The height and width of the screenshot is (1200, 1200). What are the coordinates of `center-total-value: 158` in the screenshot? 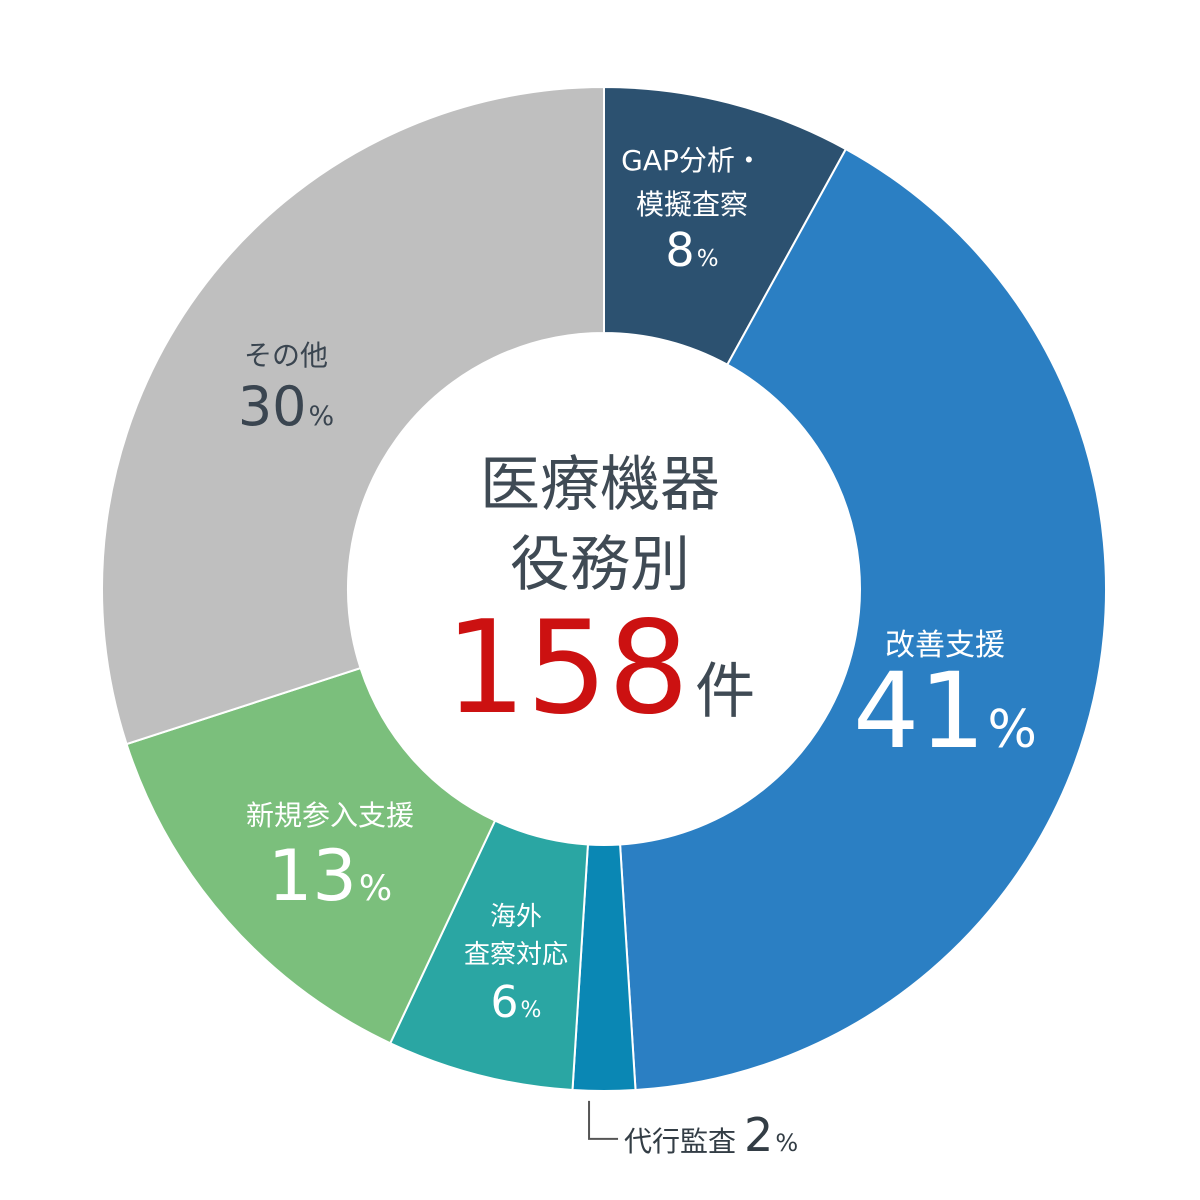 It's located at (567, 668).